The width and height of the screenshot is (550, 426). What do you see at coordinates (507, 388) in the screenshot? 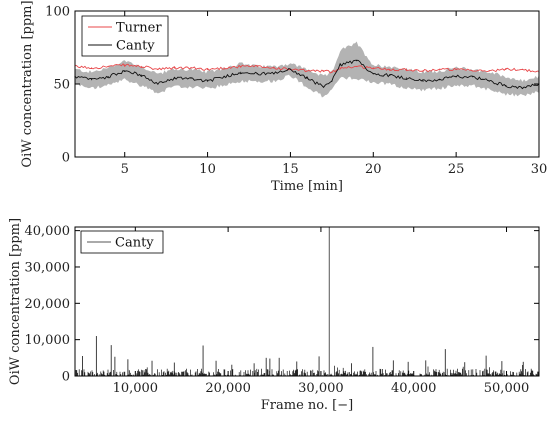
I see `x-tick-label: 50,000` at bounding box center [507, 388].